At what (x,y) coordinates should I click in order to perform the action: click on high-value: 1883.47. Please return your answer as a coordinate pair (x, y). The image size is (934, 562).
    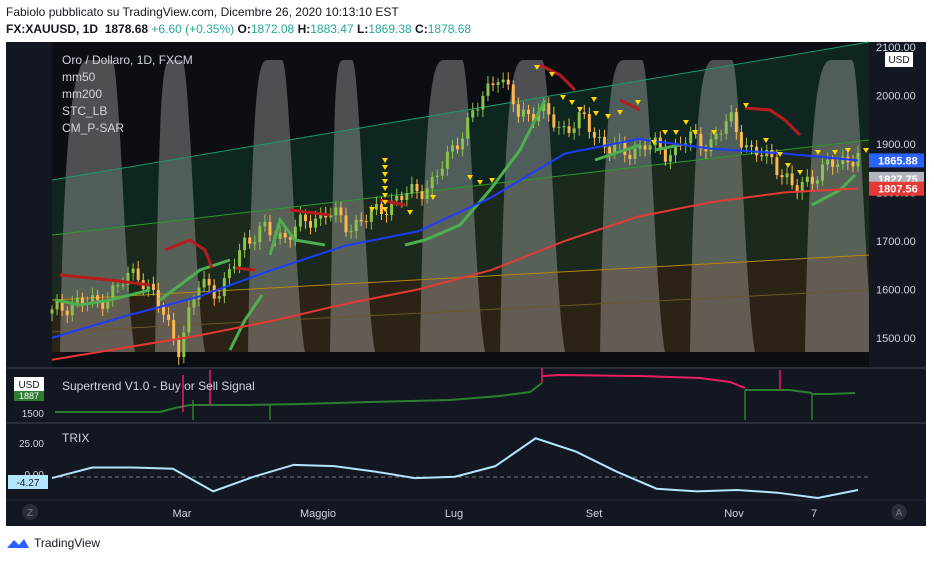
    Looking at the image, I should click on (332, 29).